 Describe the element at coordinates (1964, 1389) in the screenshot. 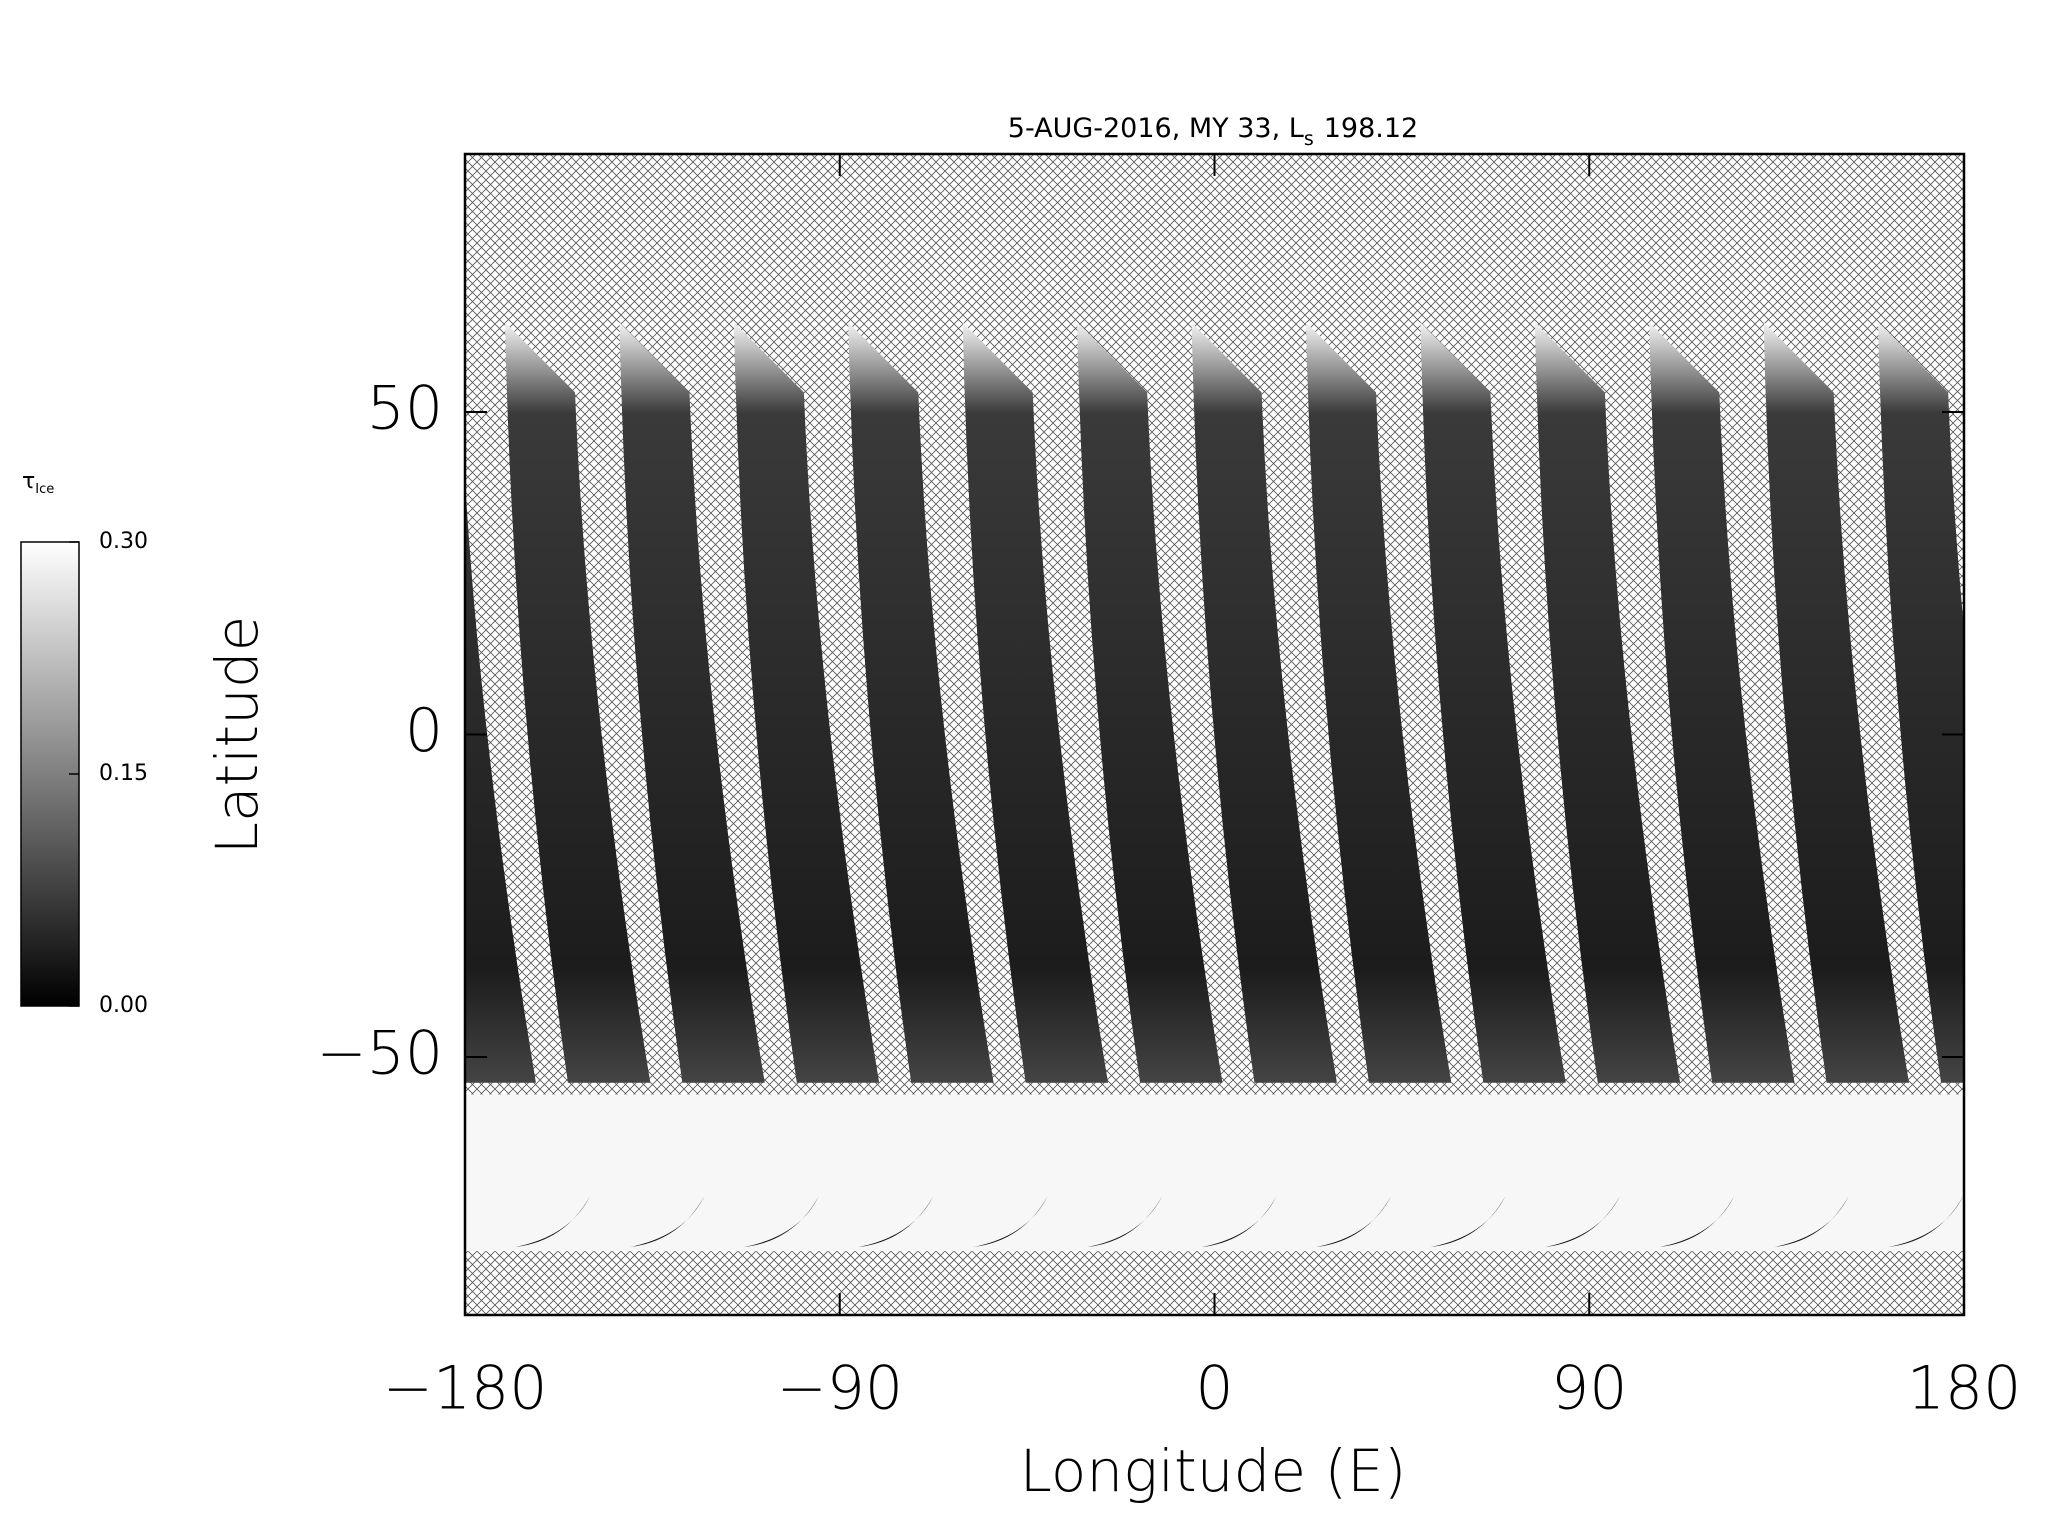

I see `x-tick-label: 180` at that location.